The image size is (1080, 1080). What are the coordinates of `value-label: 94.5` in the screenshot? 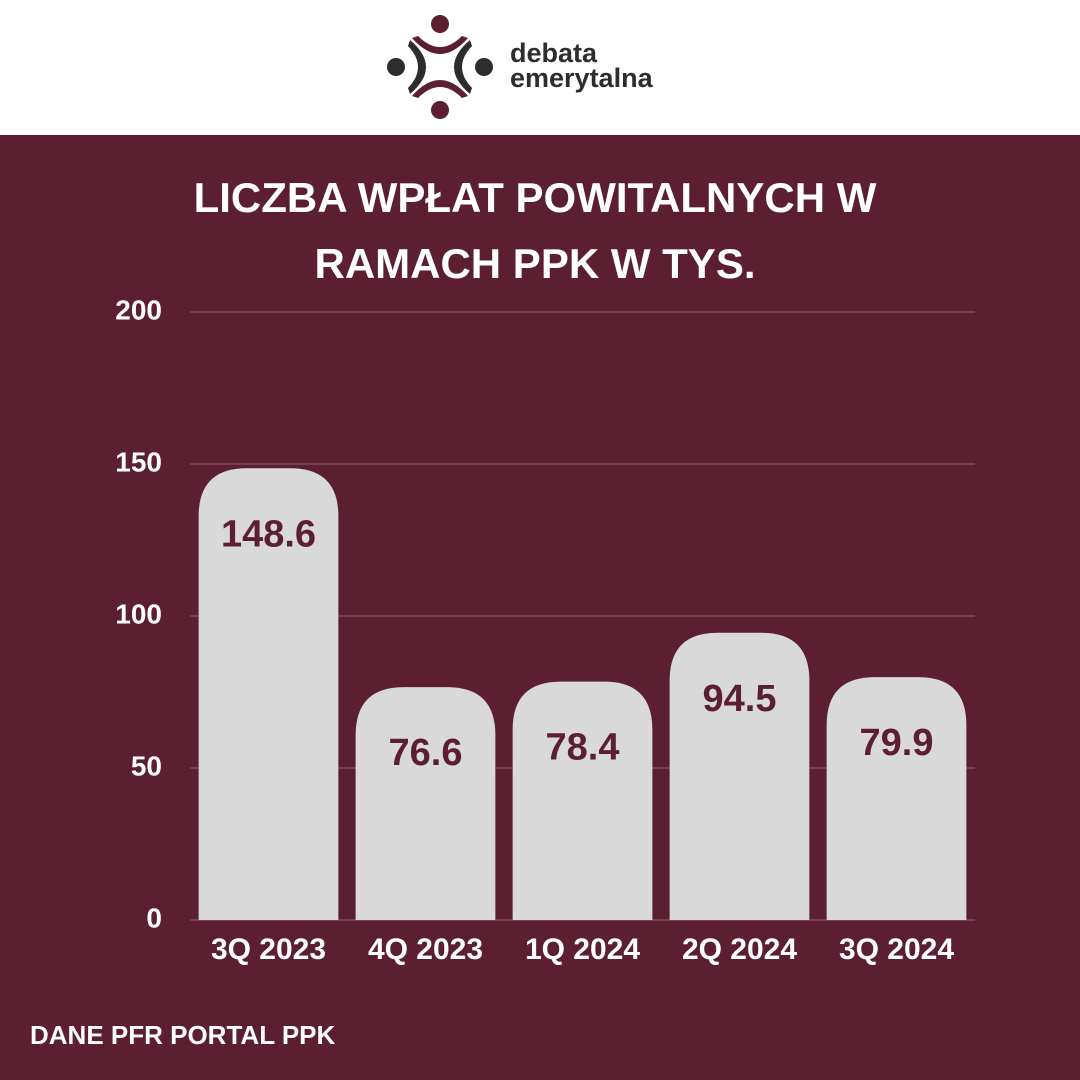 It's located at (740, 699).